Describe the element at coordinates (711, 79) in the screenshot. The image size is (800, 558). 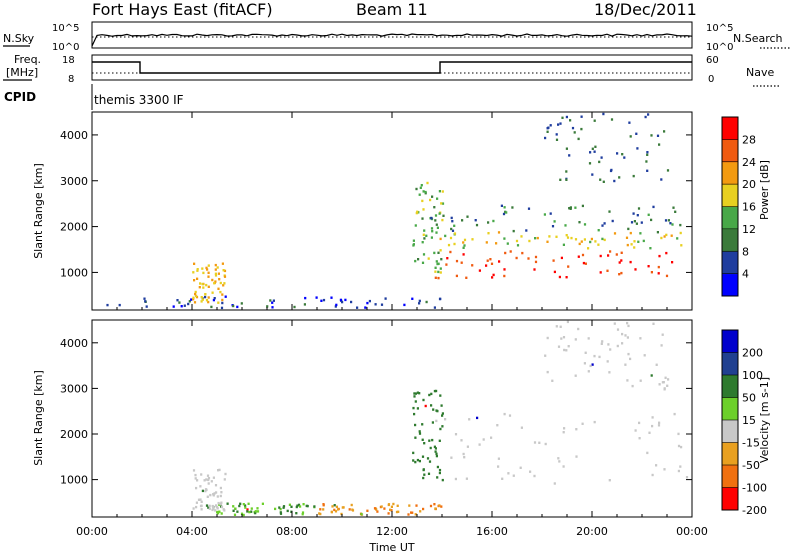
I see `nave-tick-bottom: 0` at that location.